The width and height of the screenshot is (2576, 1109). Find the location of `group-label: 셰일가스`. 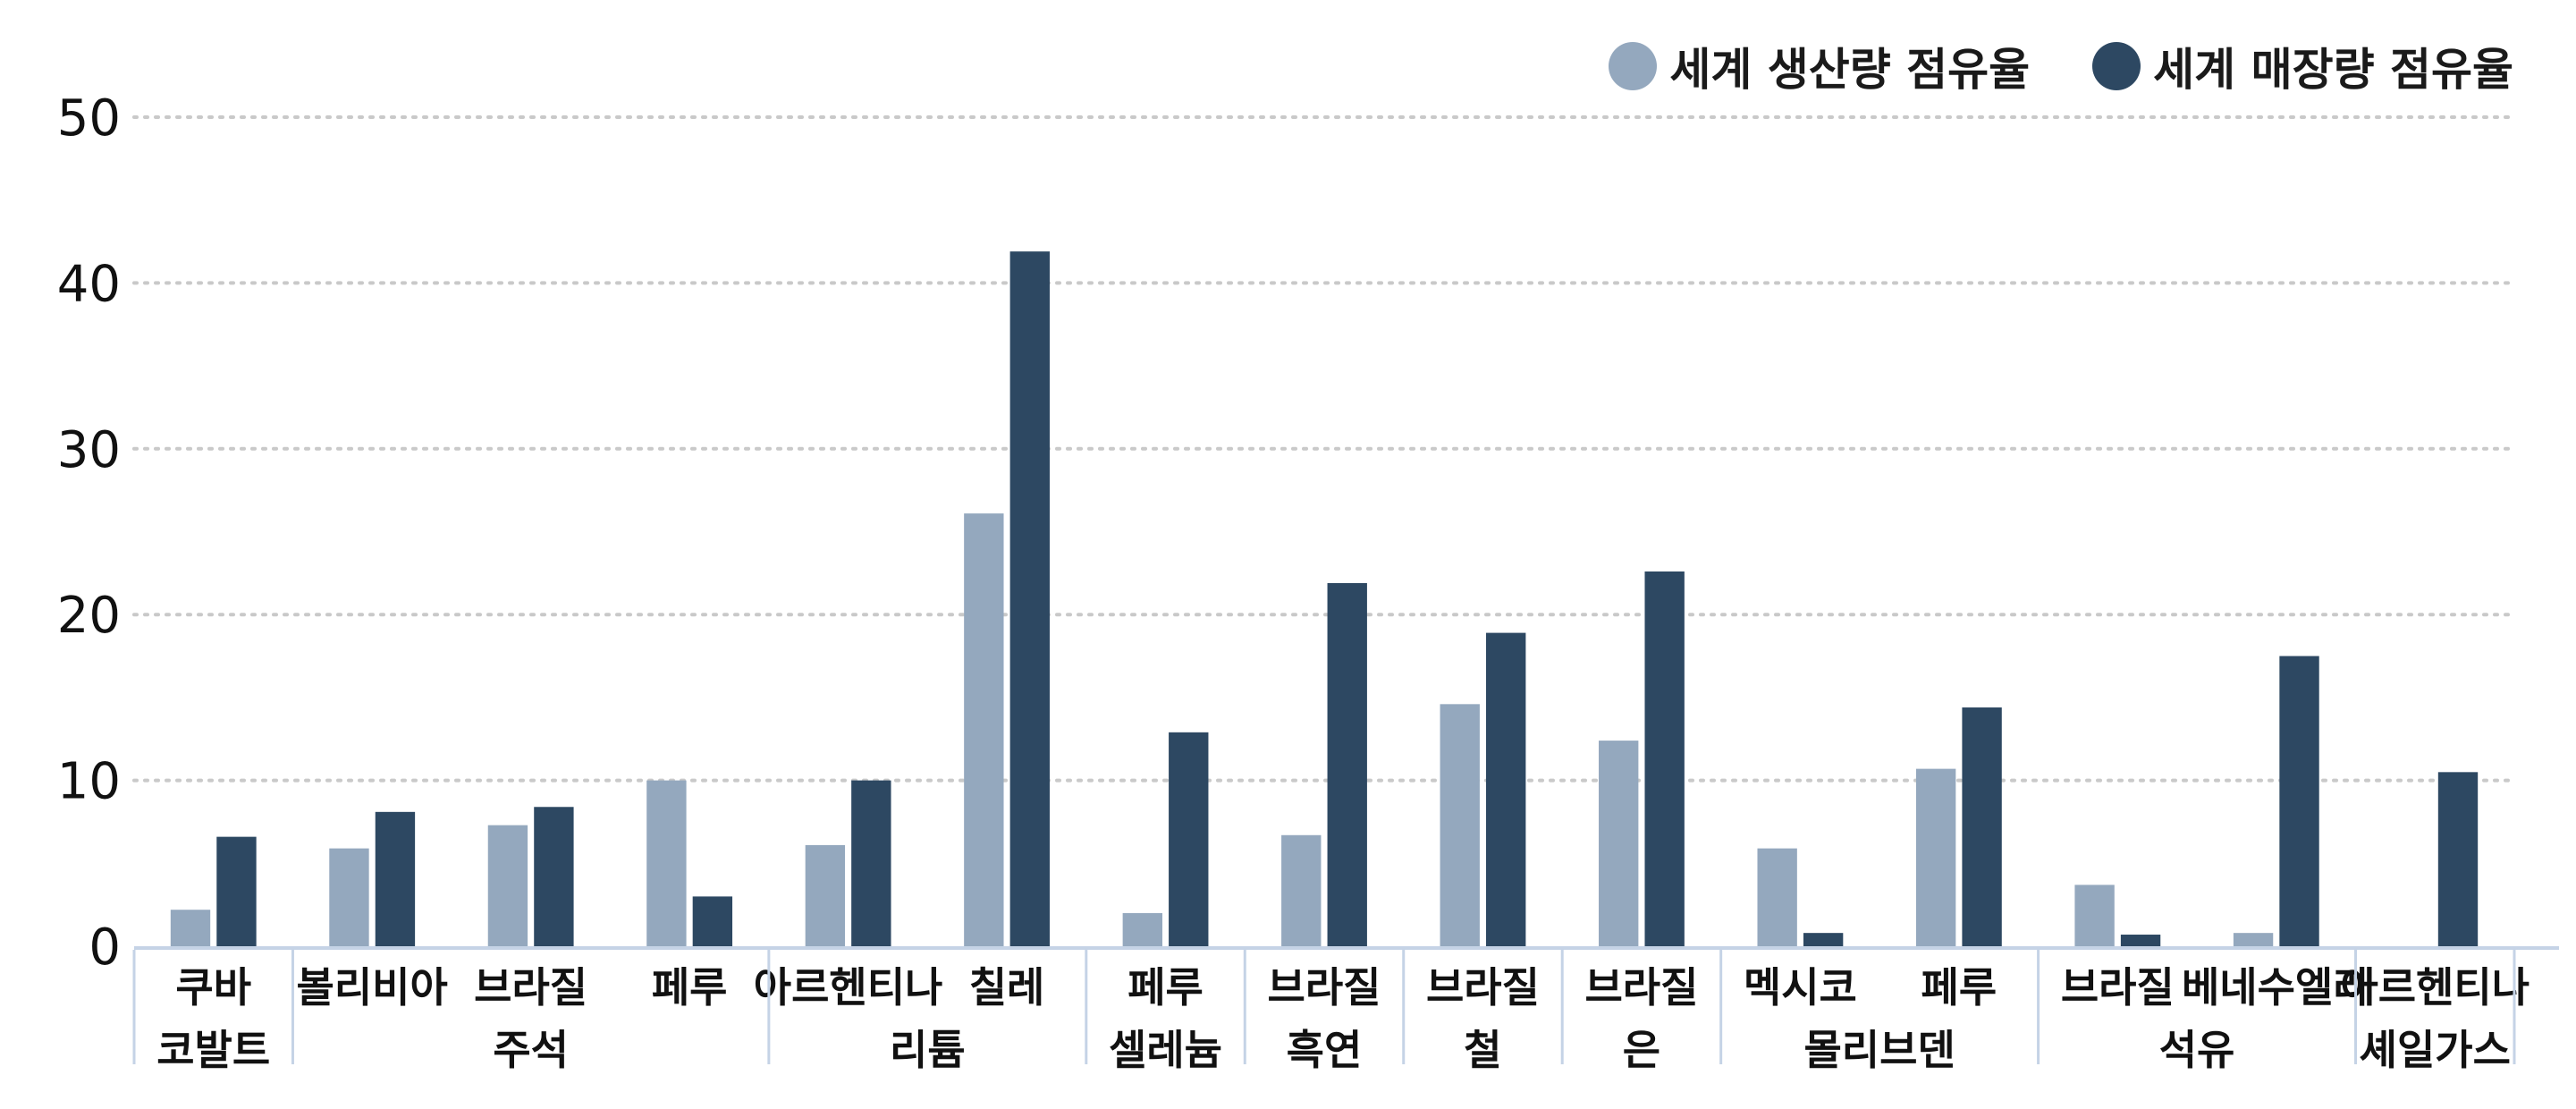

group-label: 셰일가스 is located at coordinates (2435, 1050).